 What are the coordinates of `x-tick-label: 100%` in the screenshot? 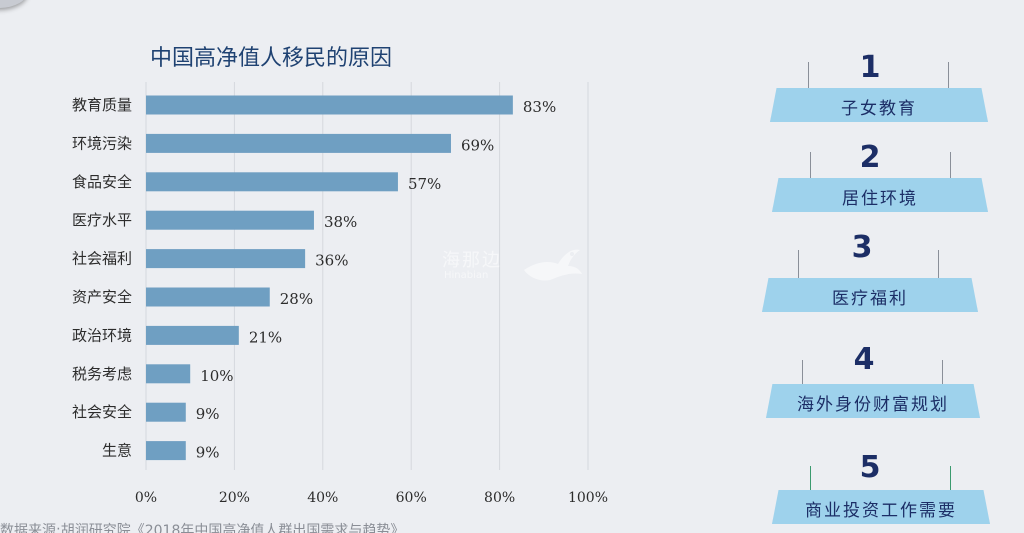 It's located at (588, 498).